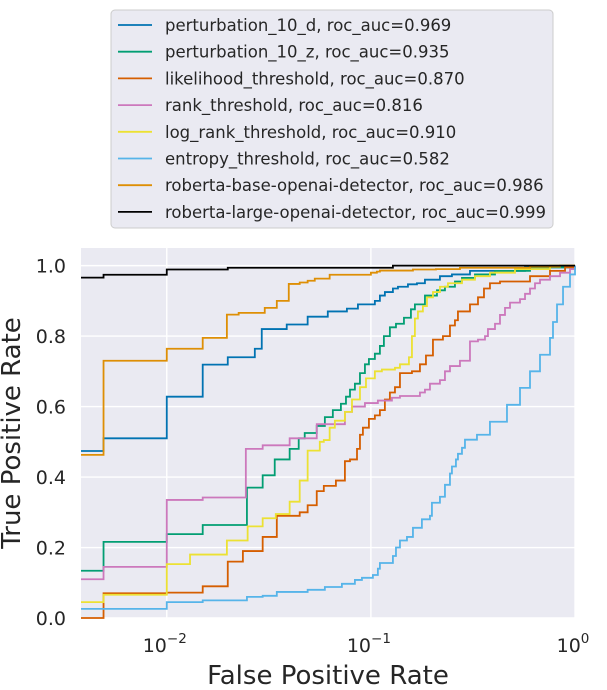 This screenshot has height=690, width=607. I want to click on legend-label: perturbation_10_z, roc_auc=0.935, so click(307, 53).